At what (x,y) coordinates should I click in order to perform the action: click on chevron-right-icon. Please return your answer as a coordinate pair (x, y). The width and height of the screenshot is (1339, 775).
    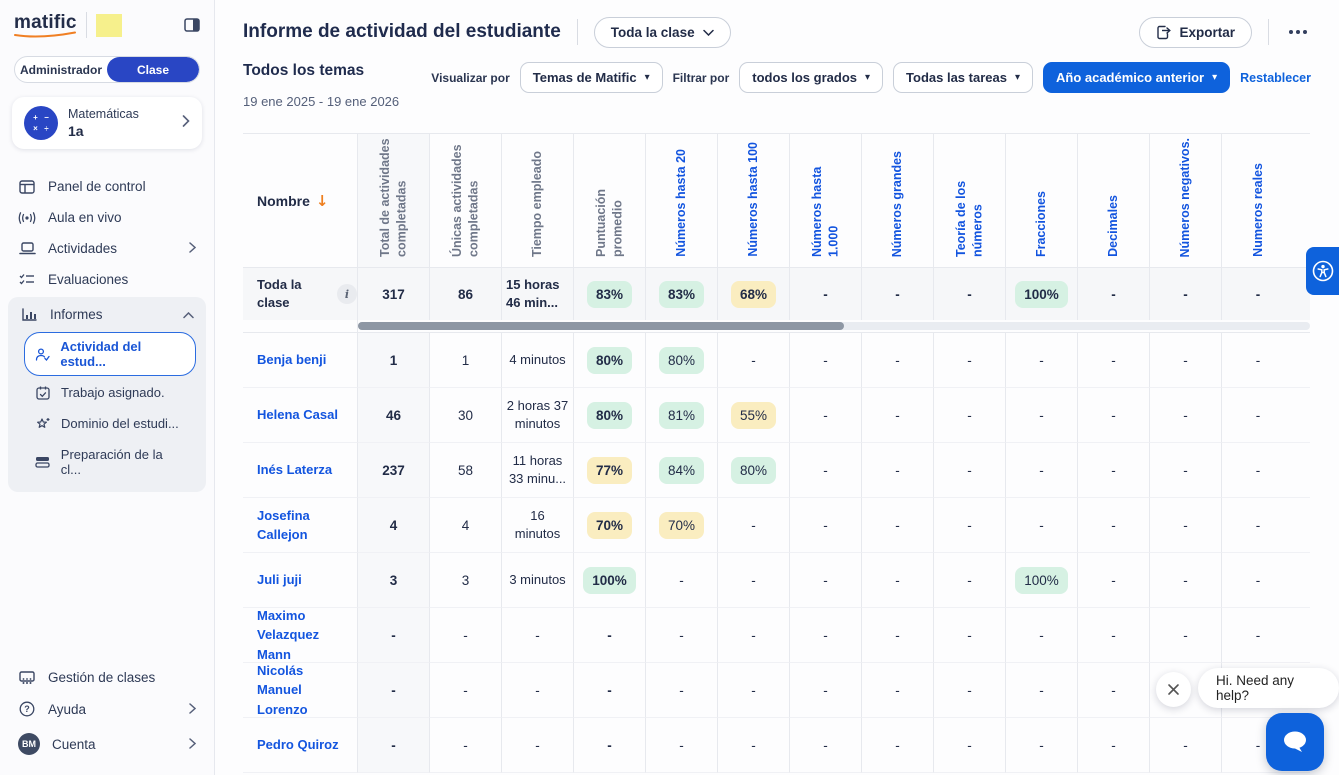
    Looking at the image, I should click on (193, 744).